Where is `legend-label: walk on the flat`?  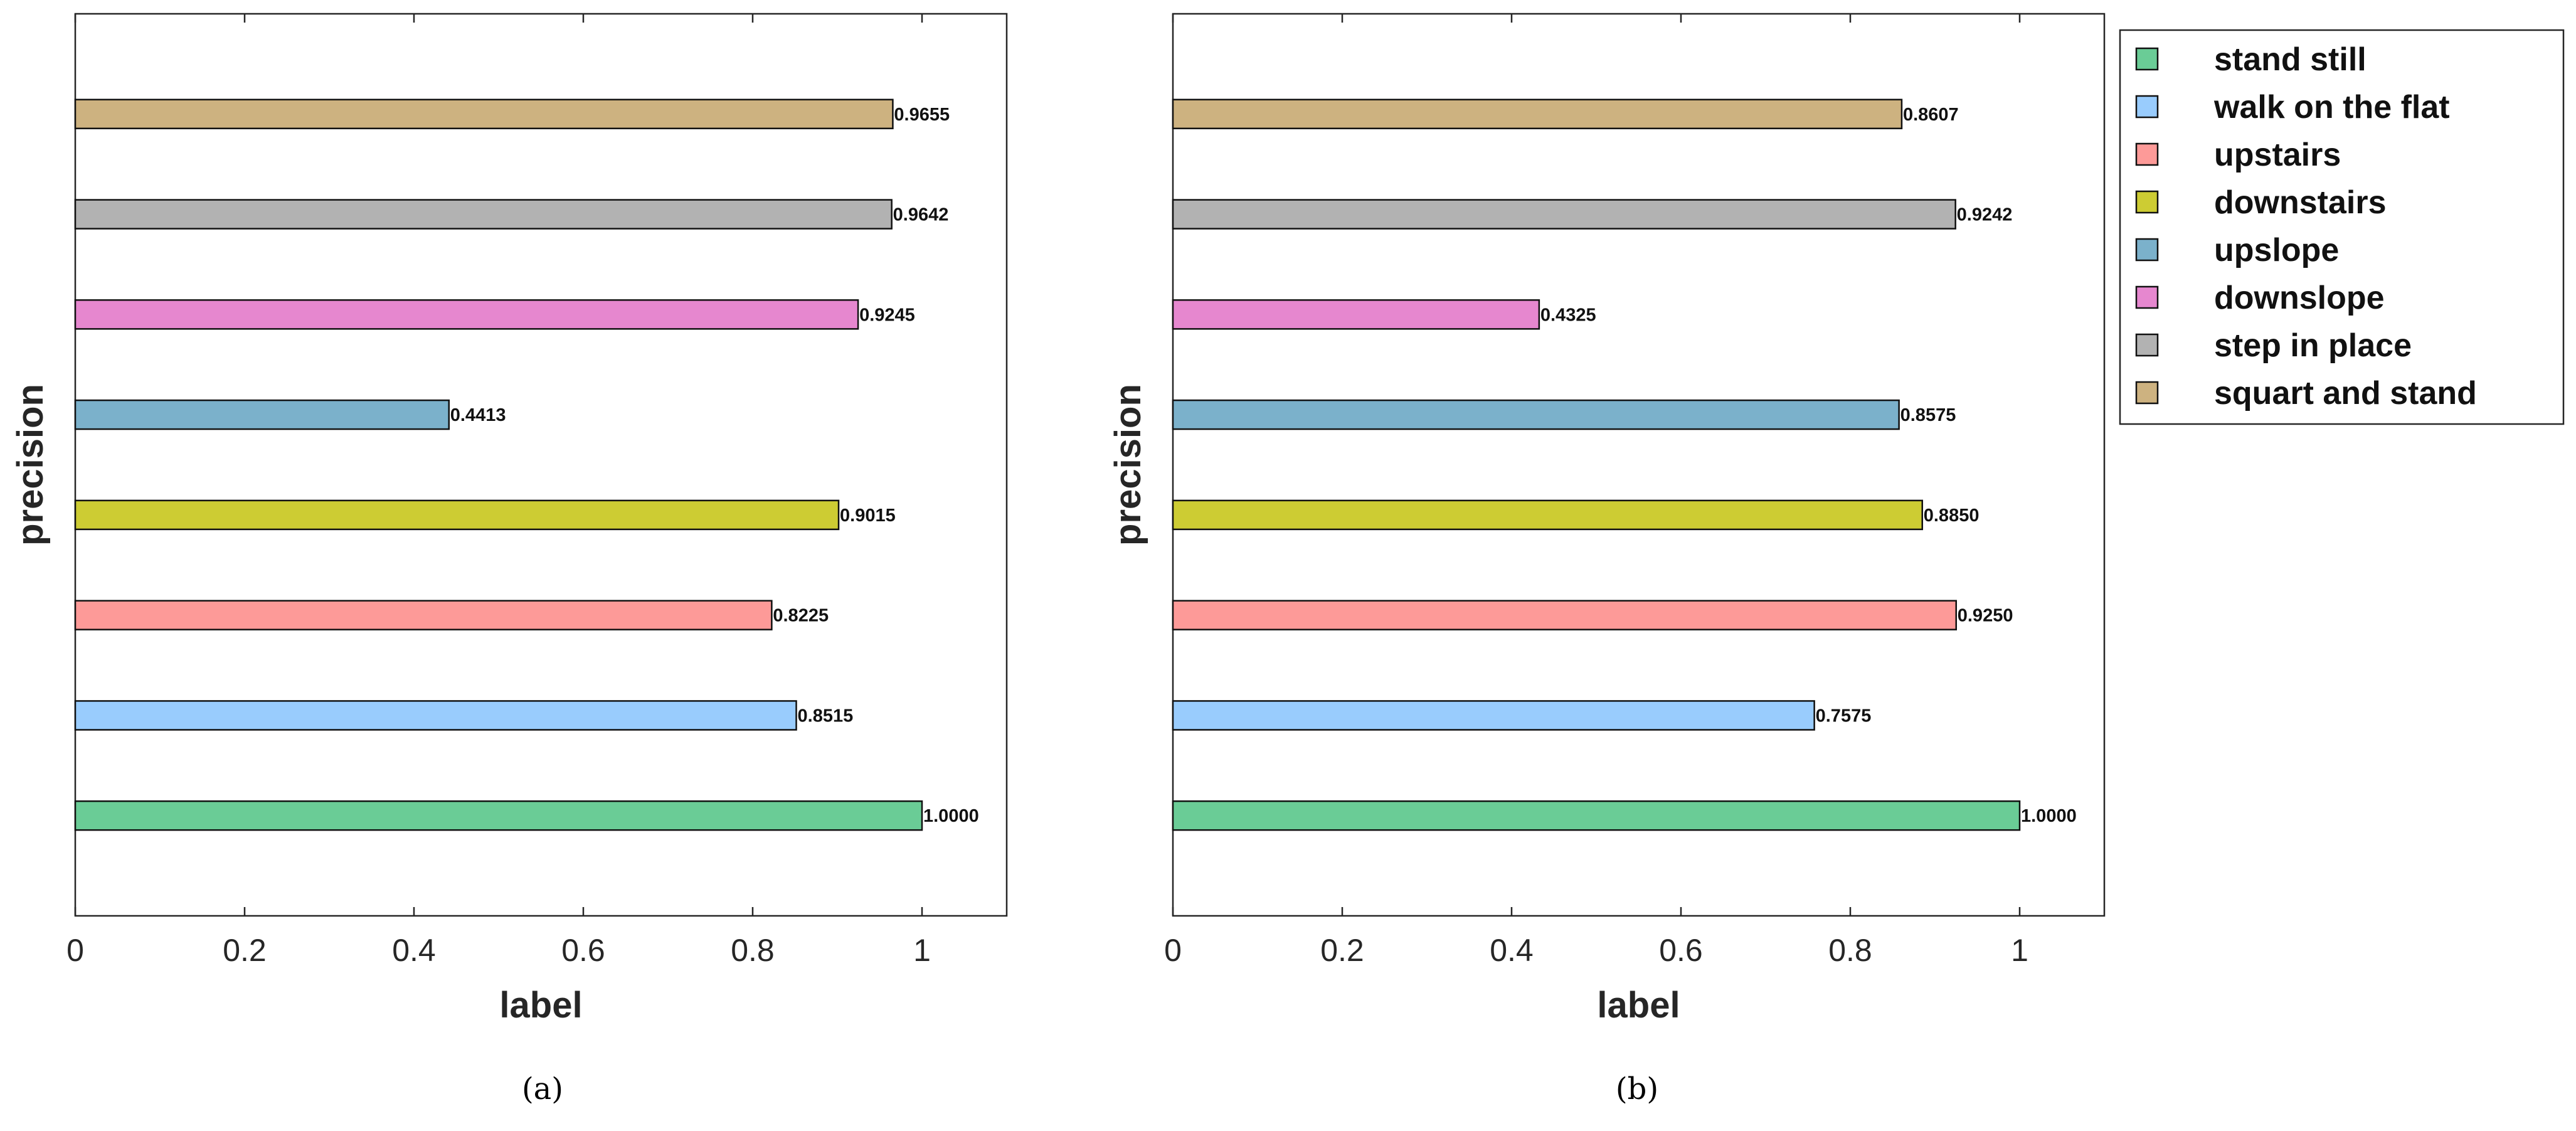 legend-label: walk on the flat is located at coordinates (2331, 107).